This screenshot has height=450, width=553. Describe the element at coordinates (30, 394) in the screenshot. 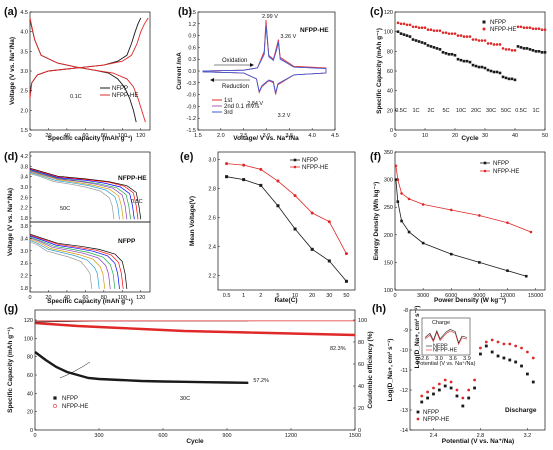

I see `panel-g-y-tick-label: 40` at that location.